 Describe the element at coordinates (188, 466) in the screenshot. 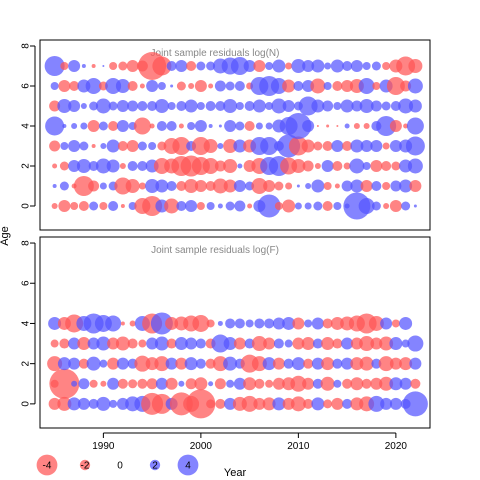

I see `legend-label: 4` at that location.